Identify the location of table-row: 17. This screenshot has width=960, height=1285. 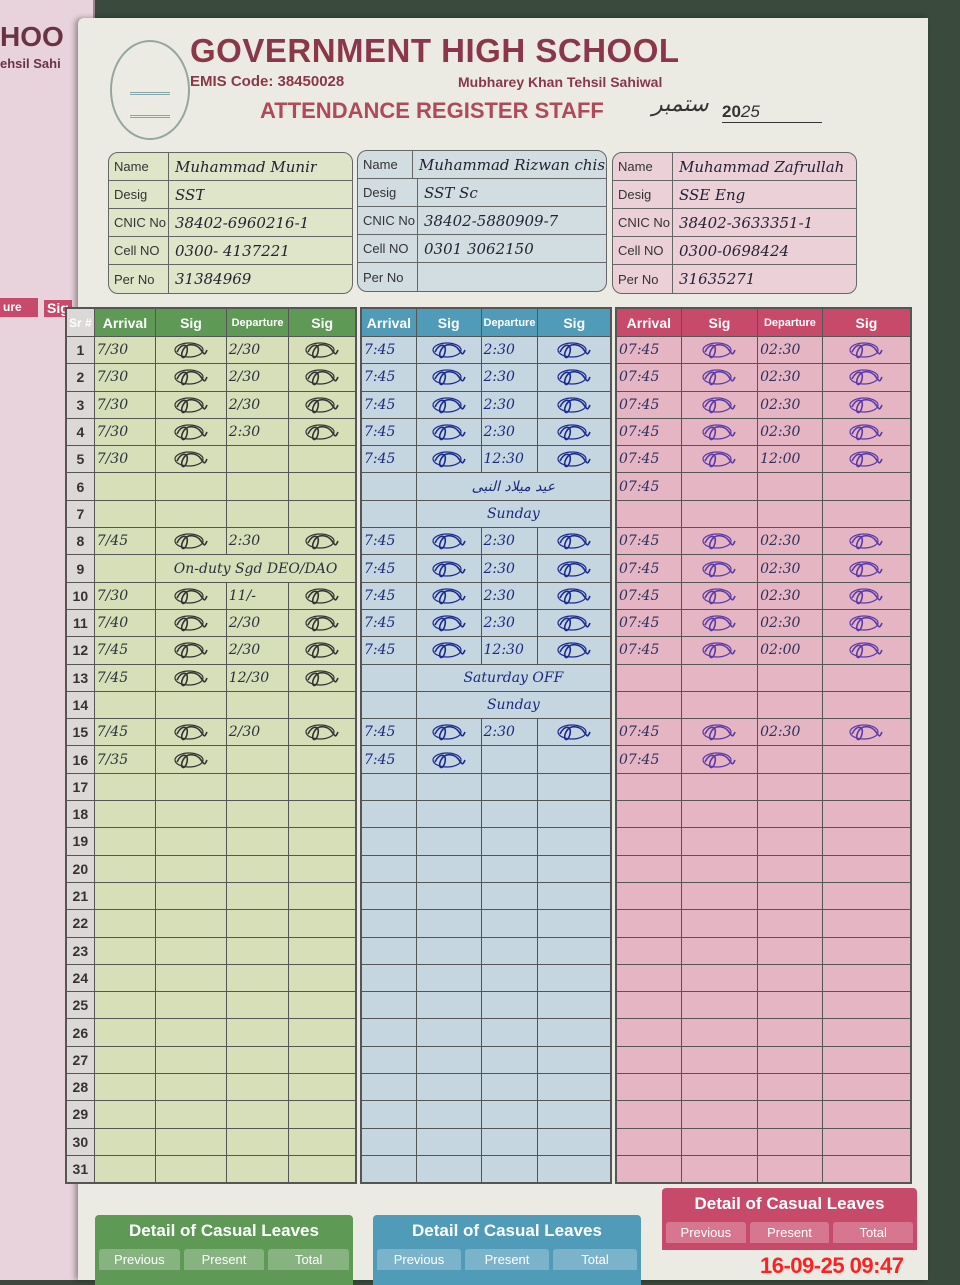
(211, 787).